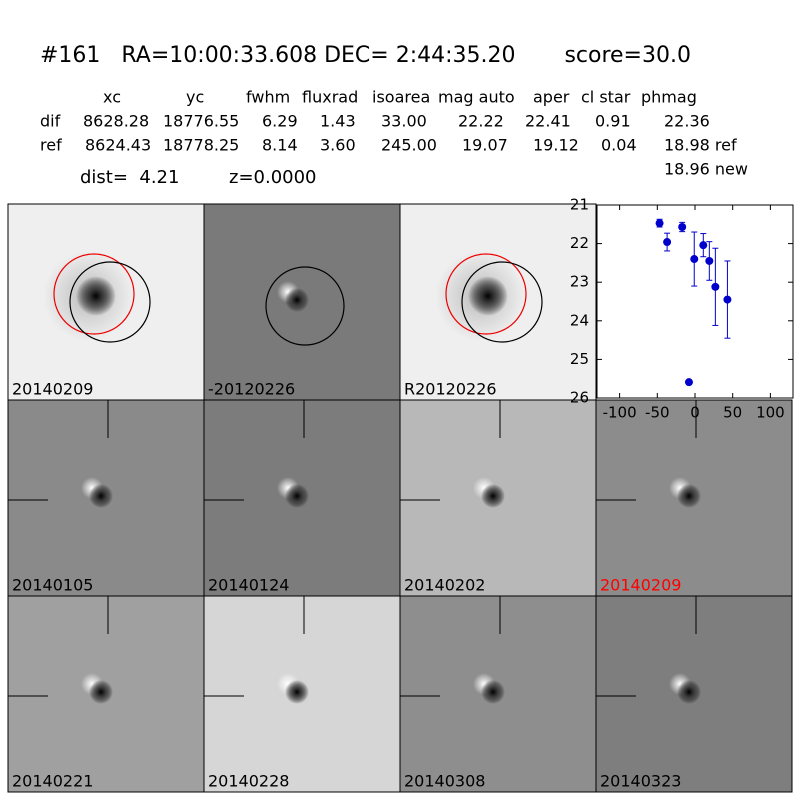 This screenshot has width=800, height=804. I want to click on y-tick-label: 21, so click(579, 205).